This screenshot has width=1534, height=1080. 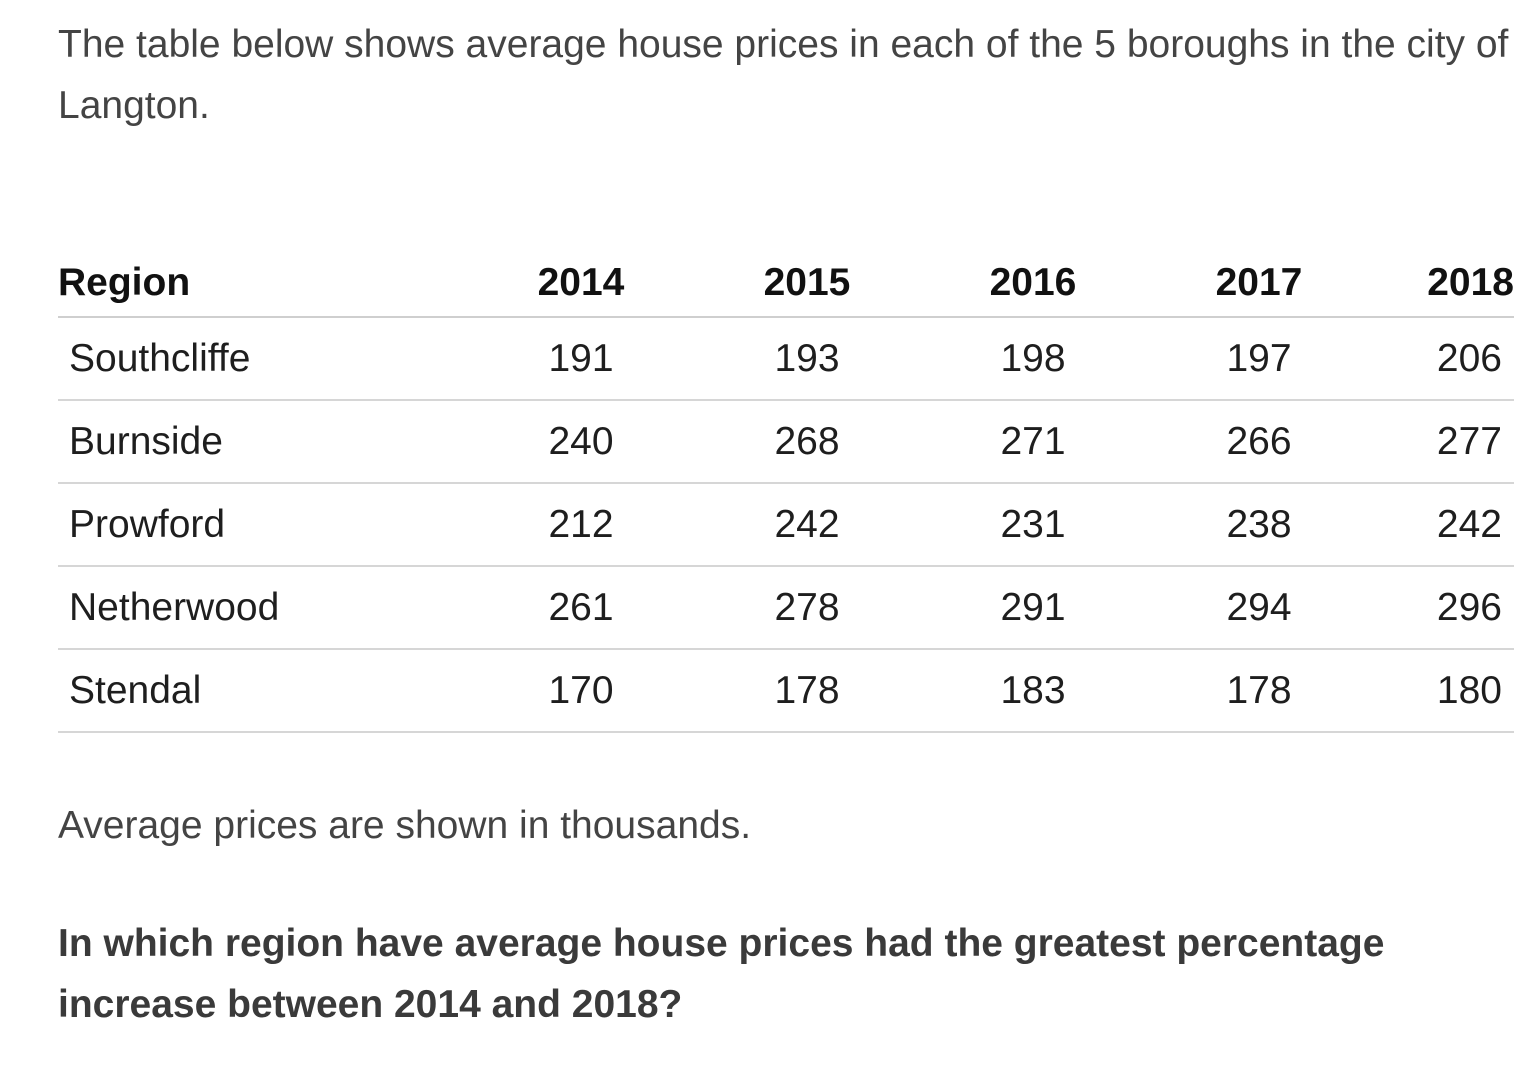 I want to click on table-row: Stendal 170 178 183 178 180, so click(x=786, y=691).